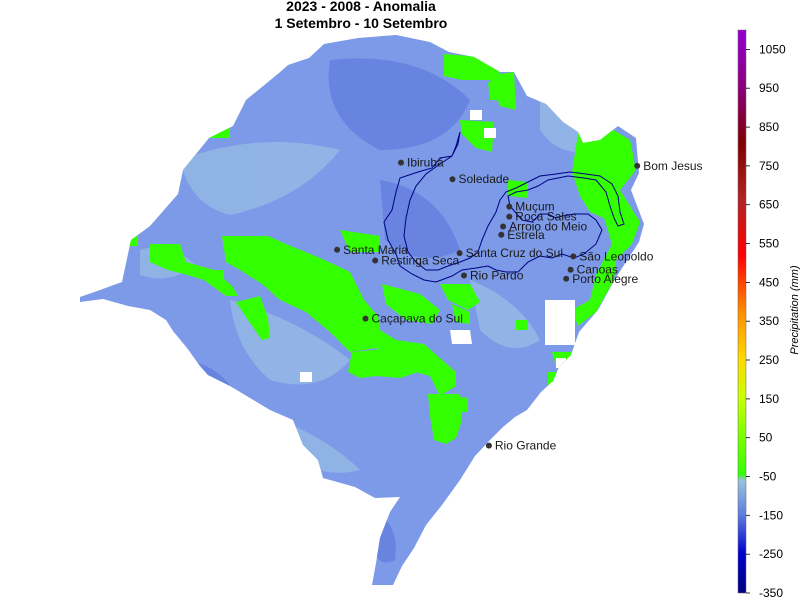 The width and height of the screenshot is (800, 600). Describe the element at coordinates (548, 227) in the screenshot. I see `city-label: Arroio do Meio` at that location.